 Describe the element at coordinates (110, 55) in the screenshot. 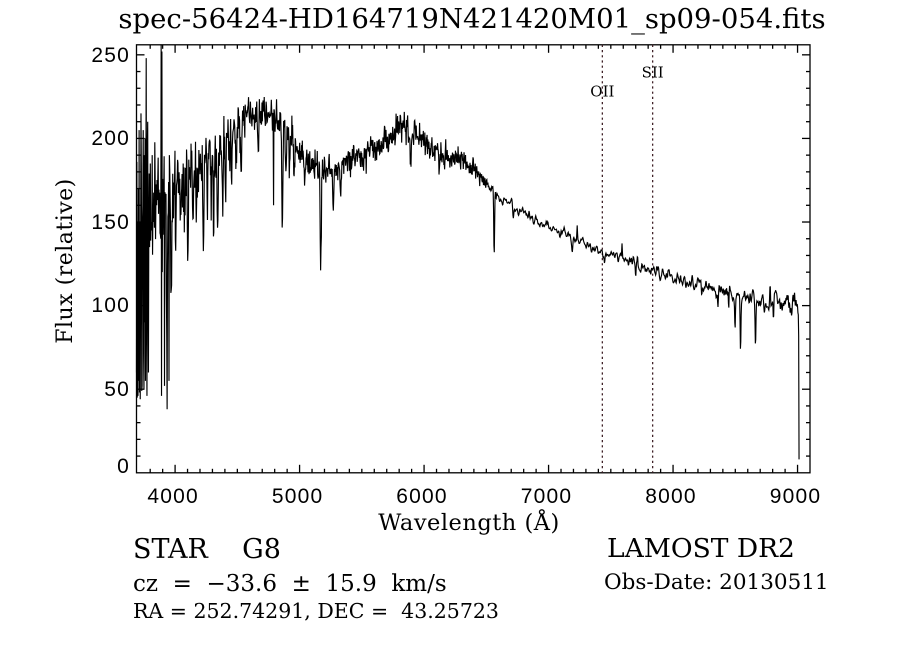

I see `y-tick-label: 250` at that location.